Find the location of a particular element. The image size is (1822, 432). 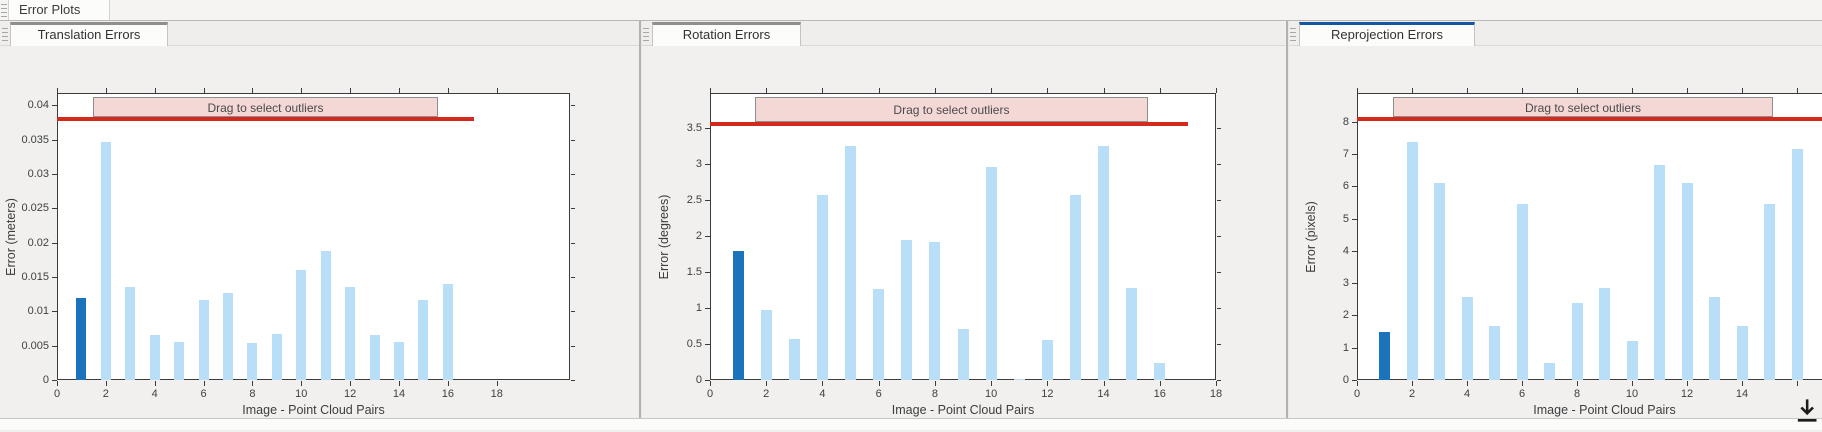

tab-rotation-errors: Rotation Errors is located at coordinates (726, 34).